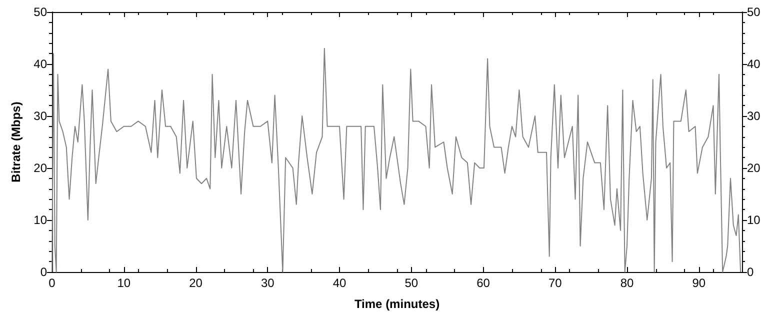  I want to click on x-tick-label: 30, so click(267, 283).